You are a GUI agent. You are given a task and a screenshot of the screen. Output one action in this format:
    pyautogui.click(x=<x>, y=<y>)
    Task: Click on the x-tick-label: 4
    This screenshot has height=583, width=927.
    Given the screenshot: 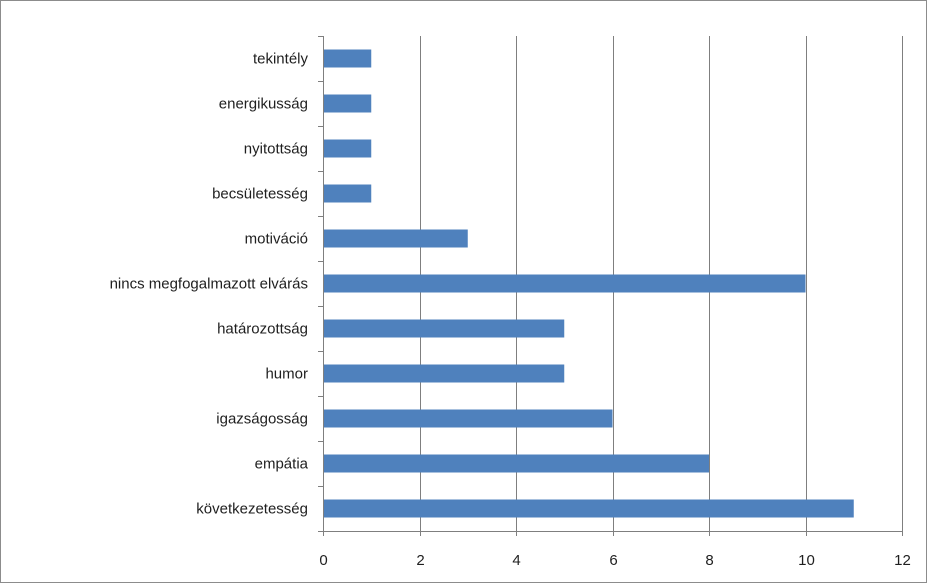 What is the action you would take?
    pyautogui.click(x=516, y=560)
    